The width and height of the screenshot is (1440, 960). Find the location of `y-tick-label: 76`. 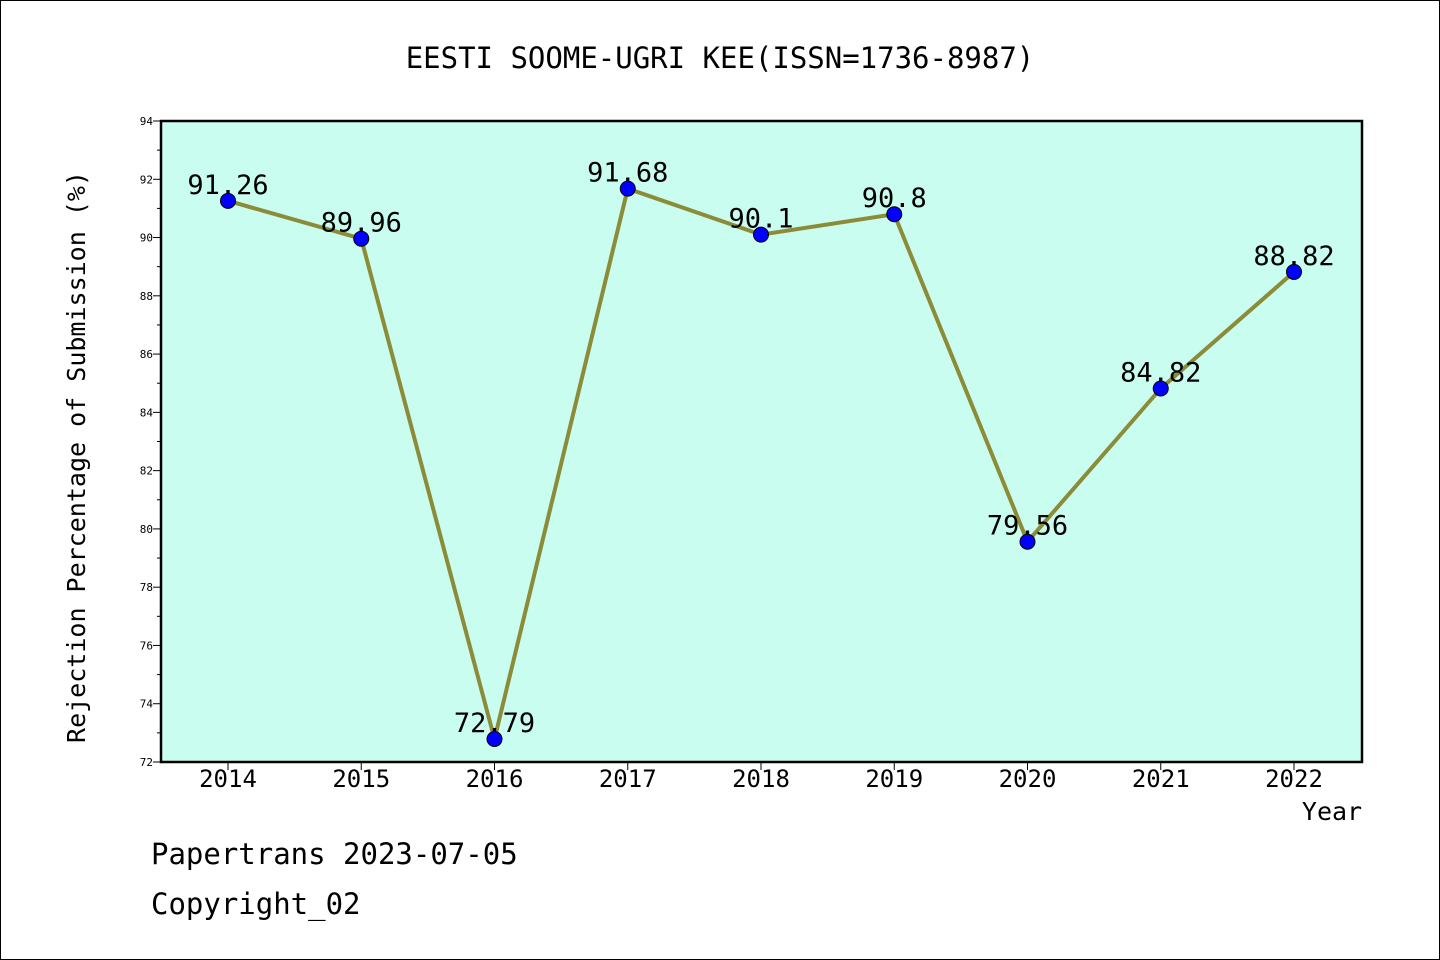

y-tick-label: 76 is located at coordinates (146, 645).